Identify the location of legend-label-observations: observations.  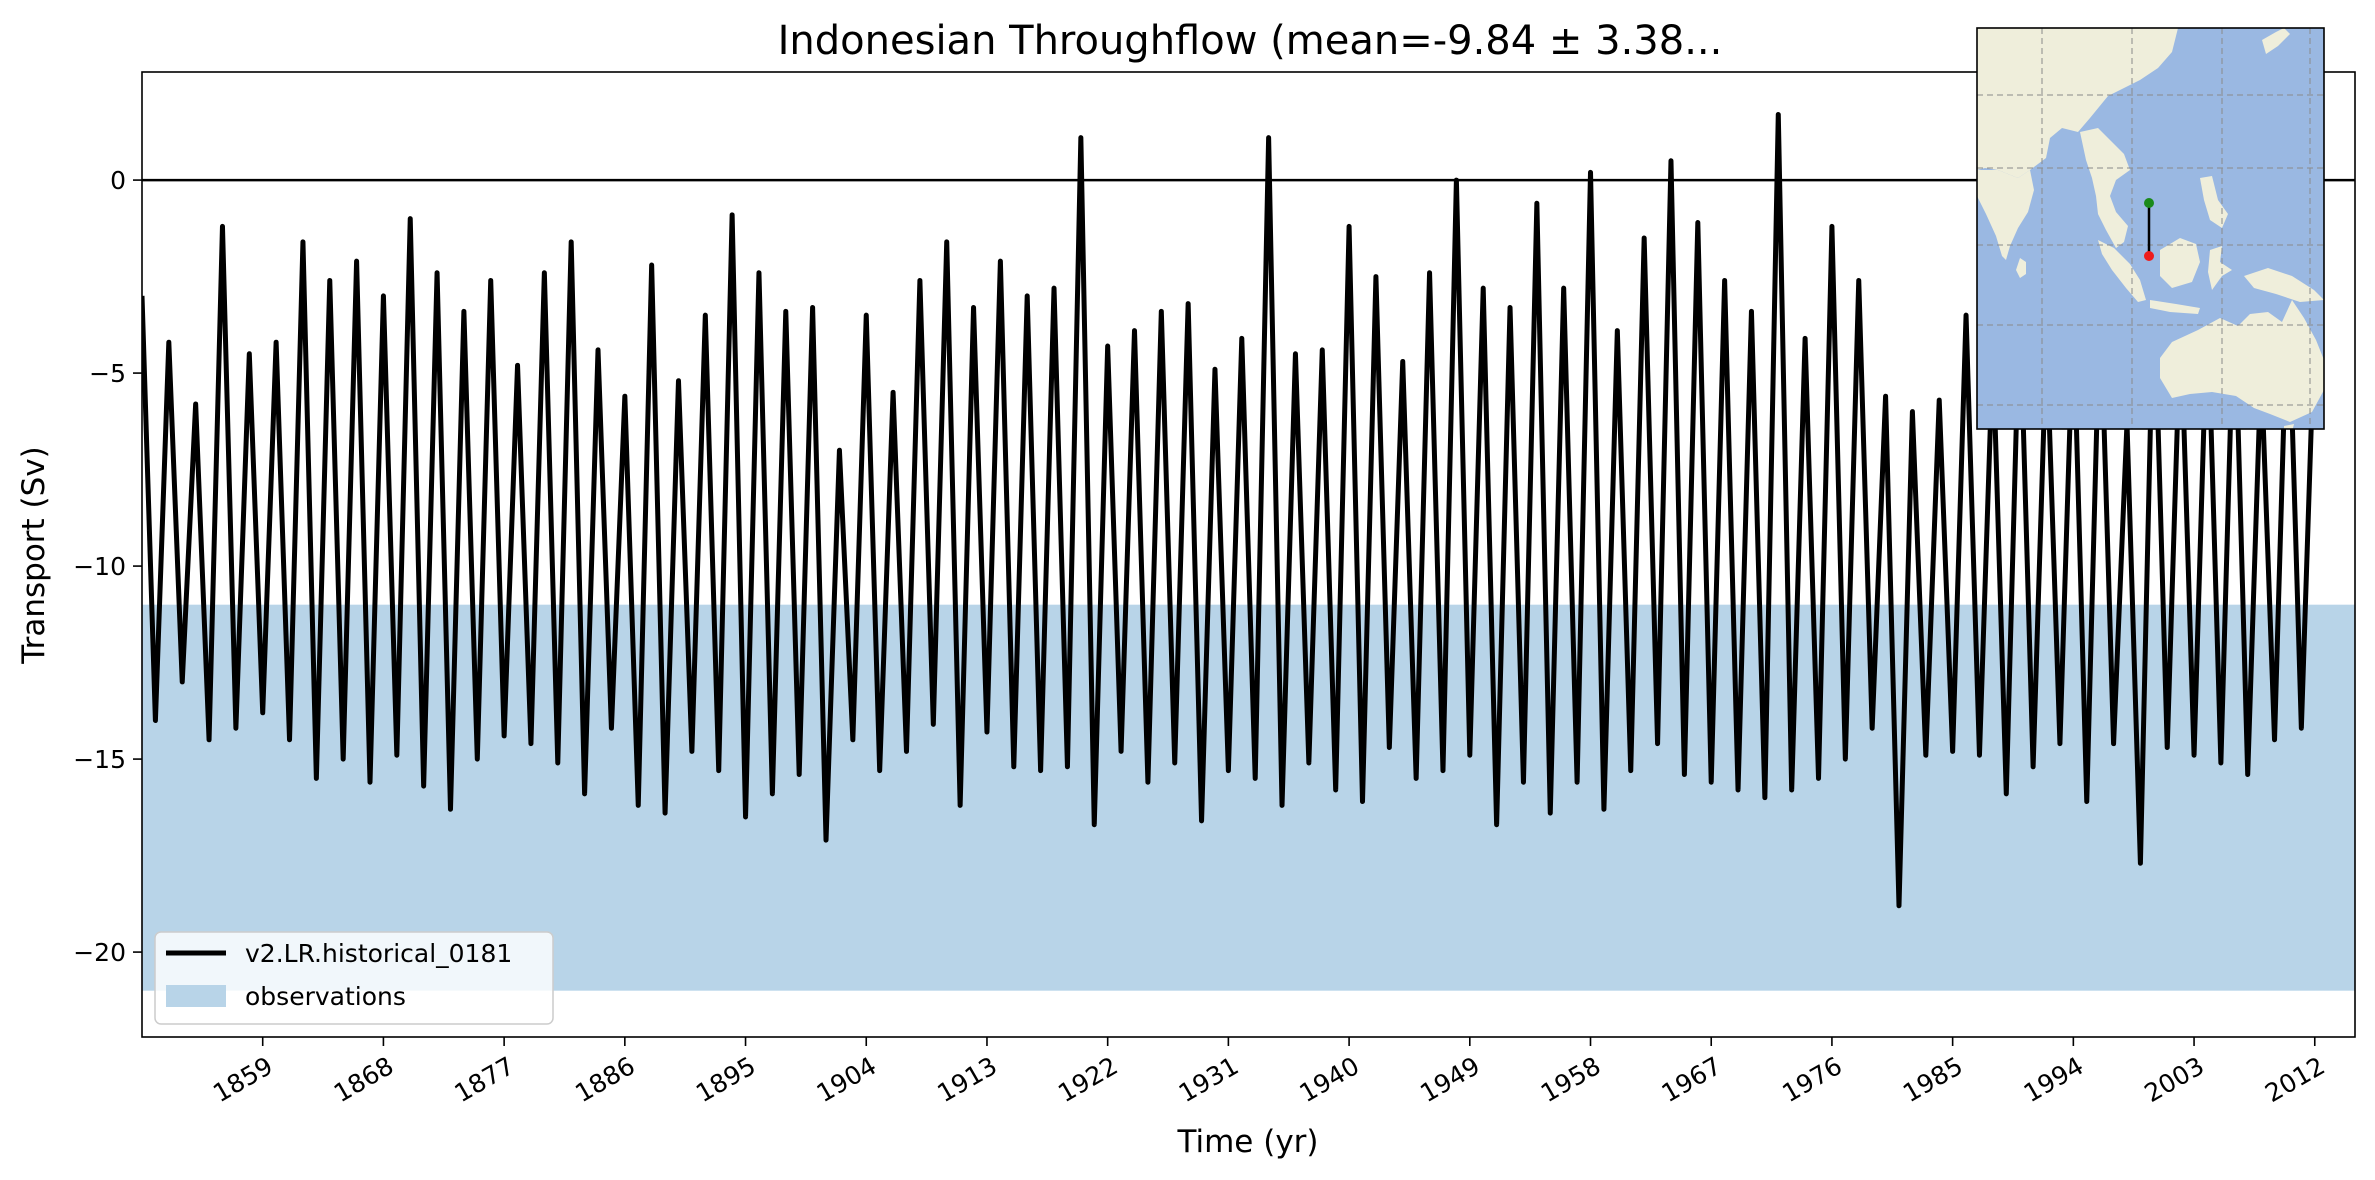
(325, 996).